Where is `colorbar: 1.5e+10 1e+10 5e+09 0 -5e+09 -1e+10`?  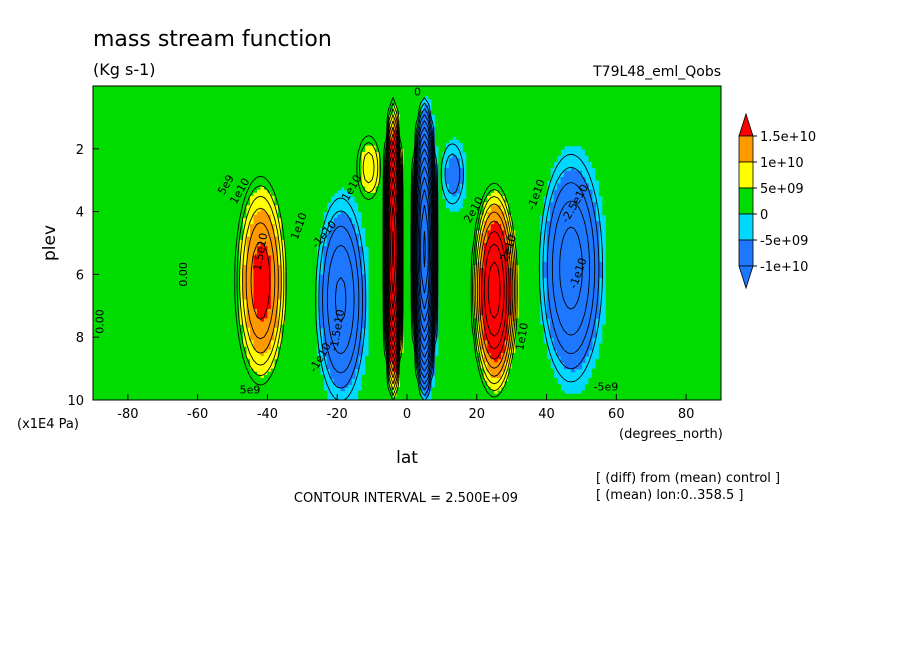 colorbar: 1.5e+10 1e+10 5e+09 0 -5e+09 -1e+10 is located at coordinates (777, 201).